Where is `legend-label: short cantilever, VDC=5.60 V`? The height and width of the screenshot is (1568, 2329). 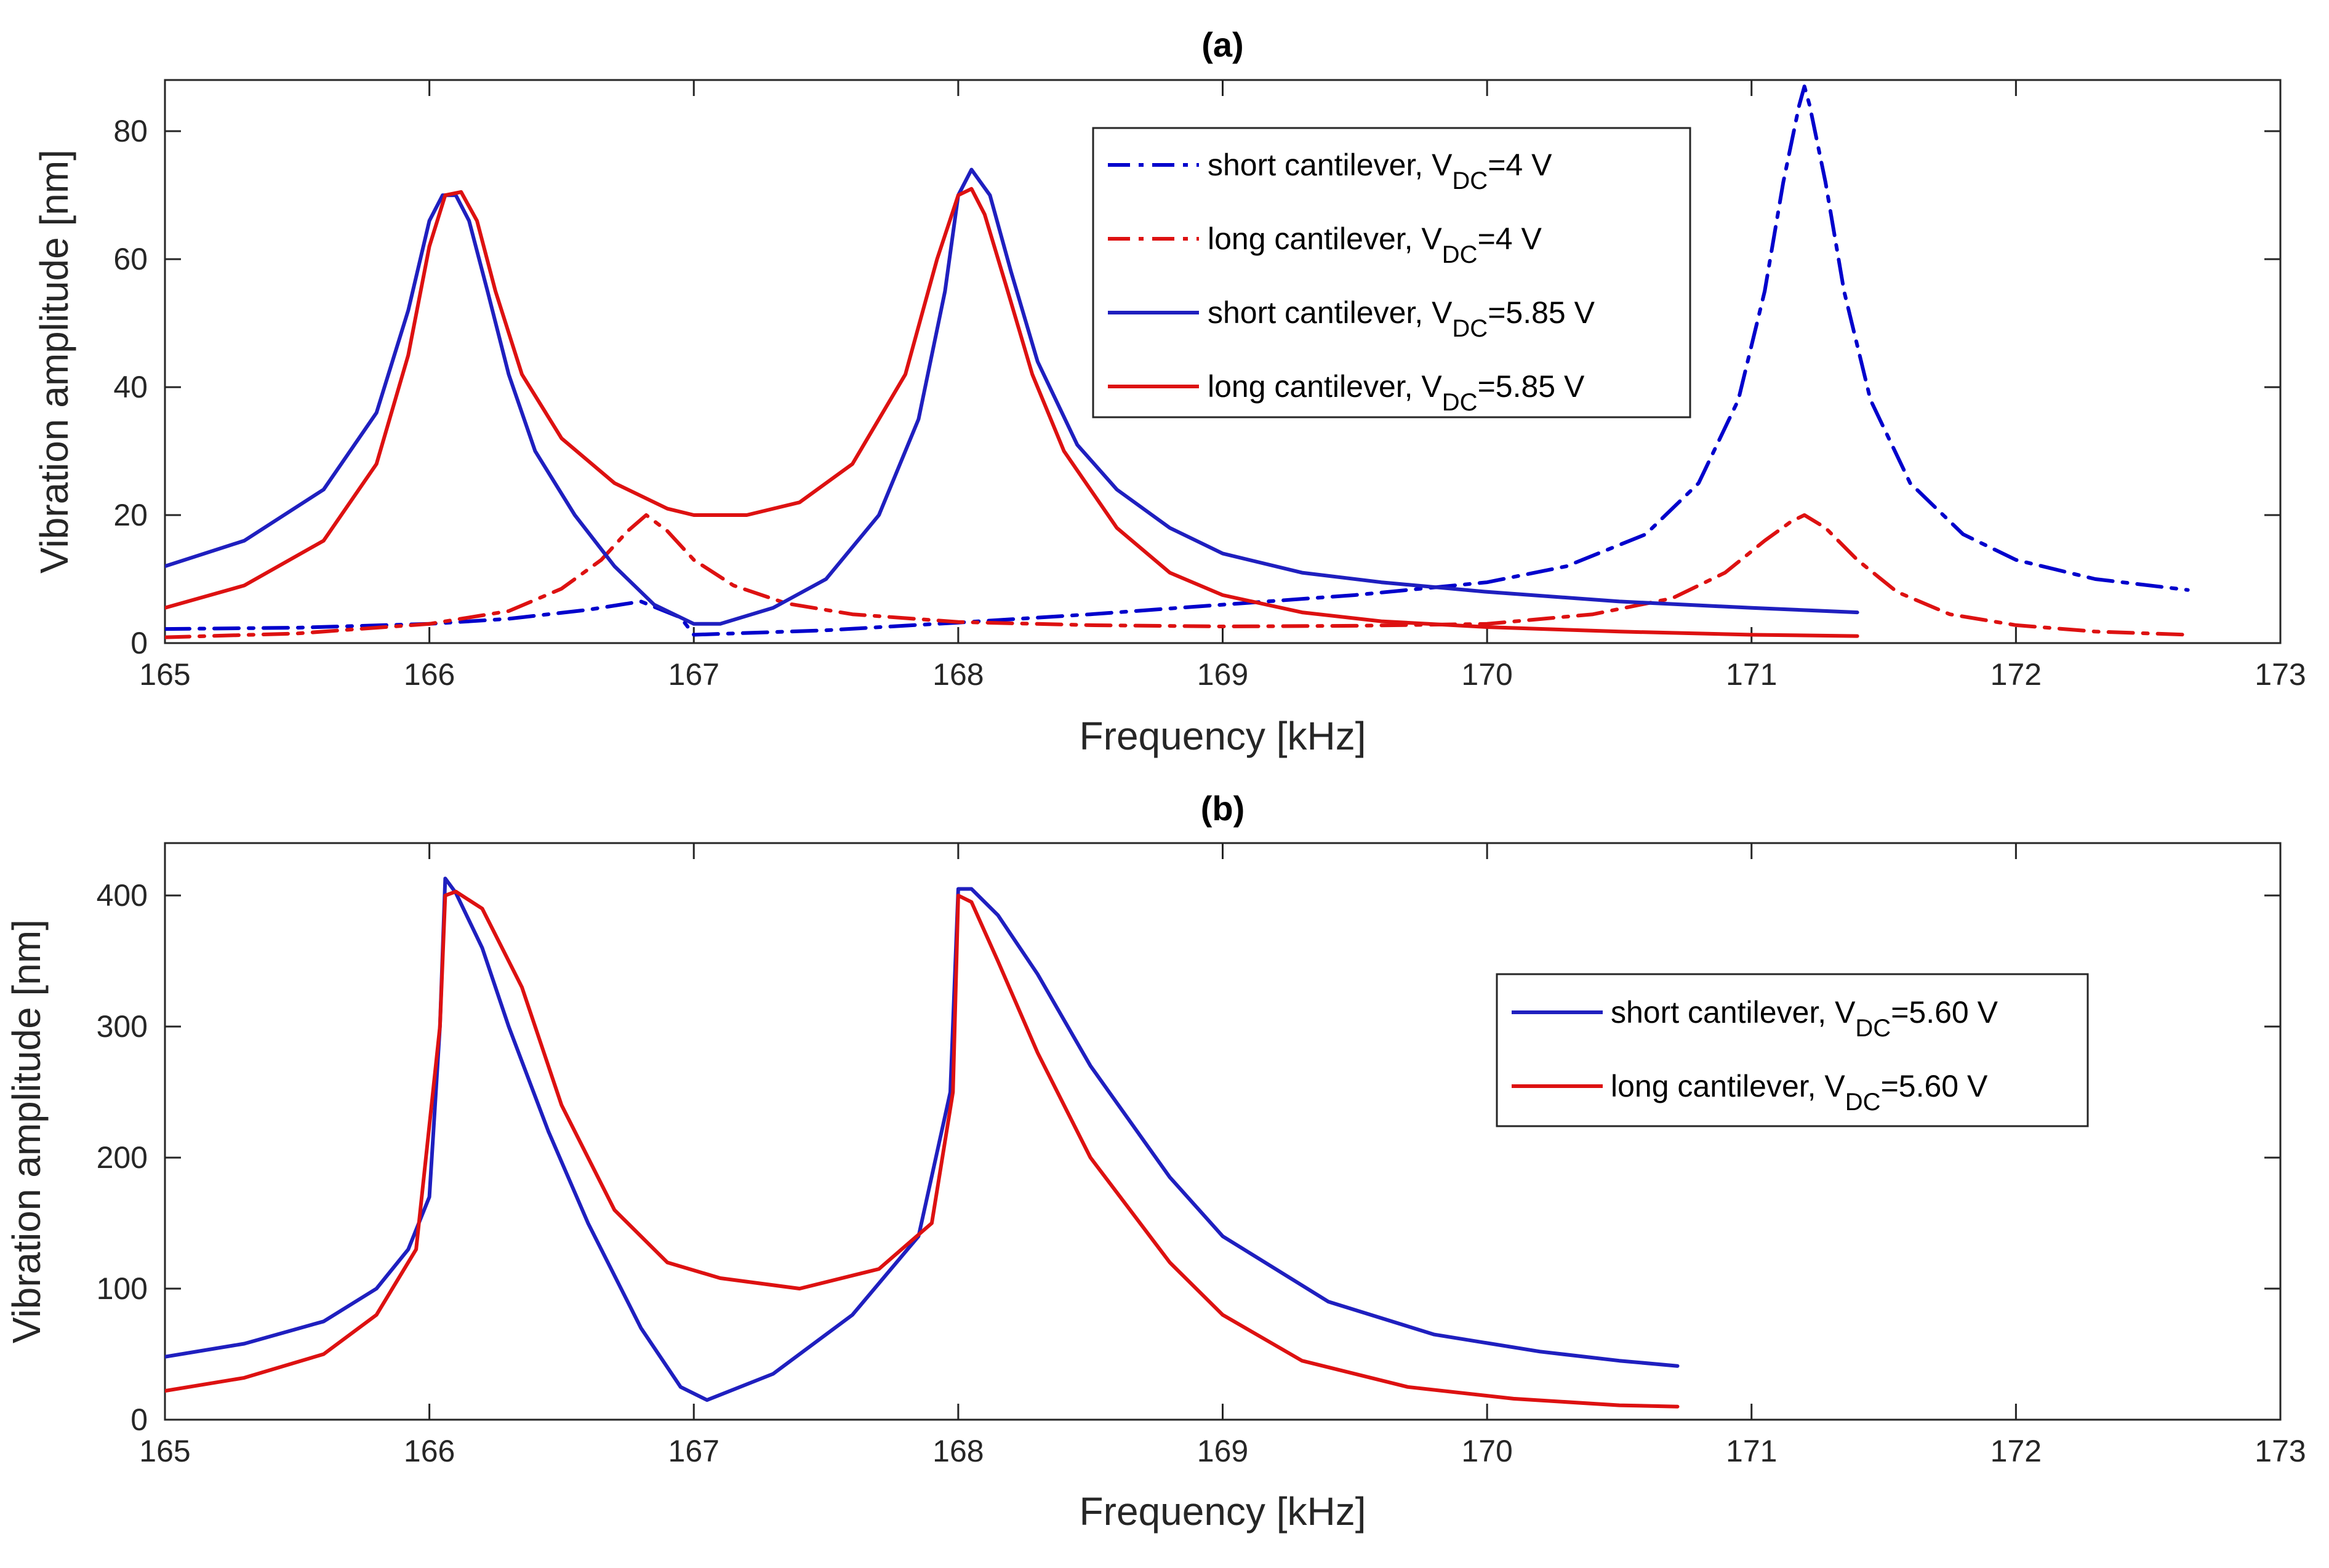
legend-label: short cantilever, VDC=5.60 V is located at coordinates (1804, 1018).